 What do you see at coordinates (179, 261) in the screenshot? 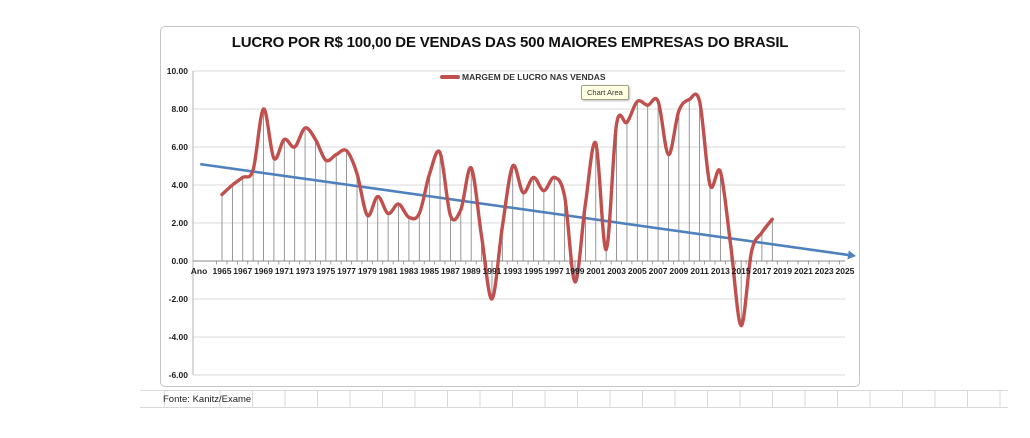
I see `y-axis-label: 0.00` at bounding box center [179, 261].